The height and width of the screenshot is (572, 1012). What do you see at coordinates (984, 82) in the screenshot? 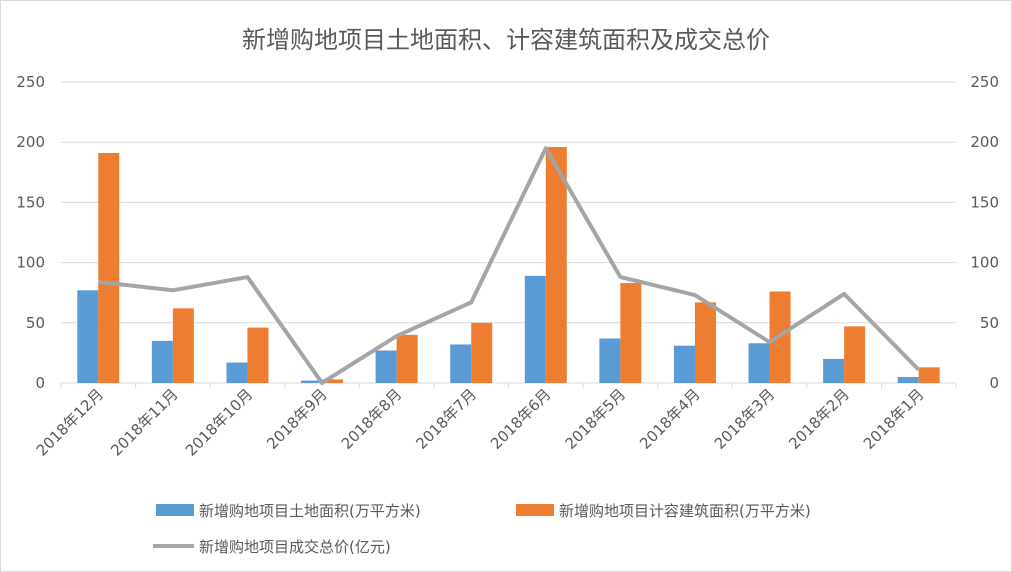
I see `y2-tick-label: 250` at bounding box center [984, 82].